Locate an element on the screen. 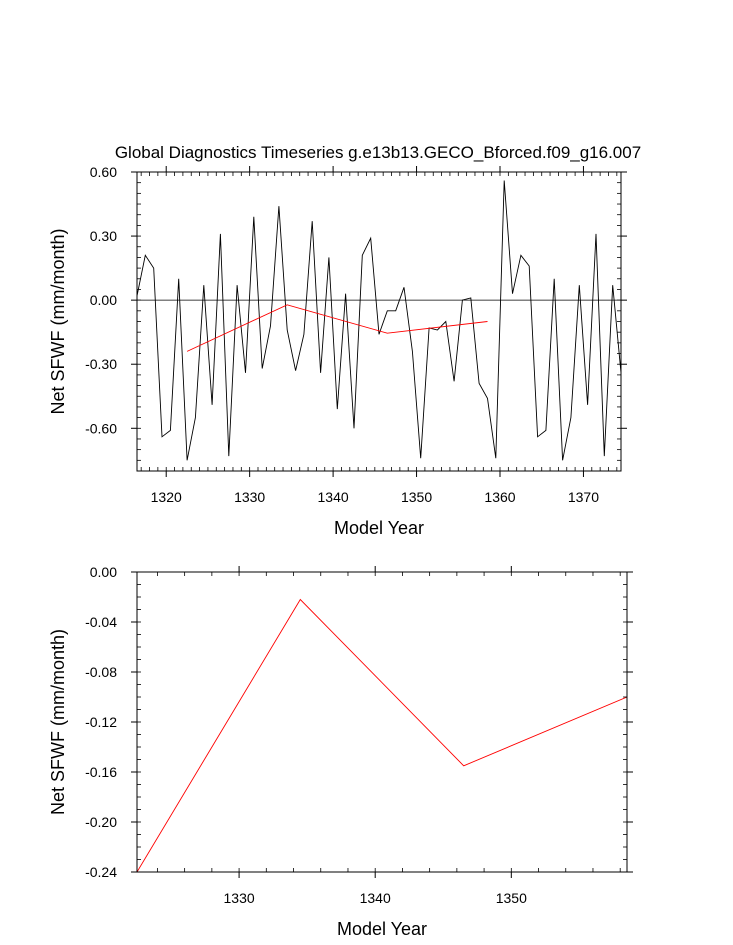 The height and width of the screenshot is (945, 733). y-tick-label: 0.30 is located at coordinates (103, 236).